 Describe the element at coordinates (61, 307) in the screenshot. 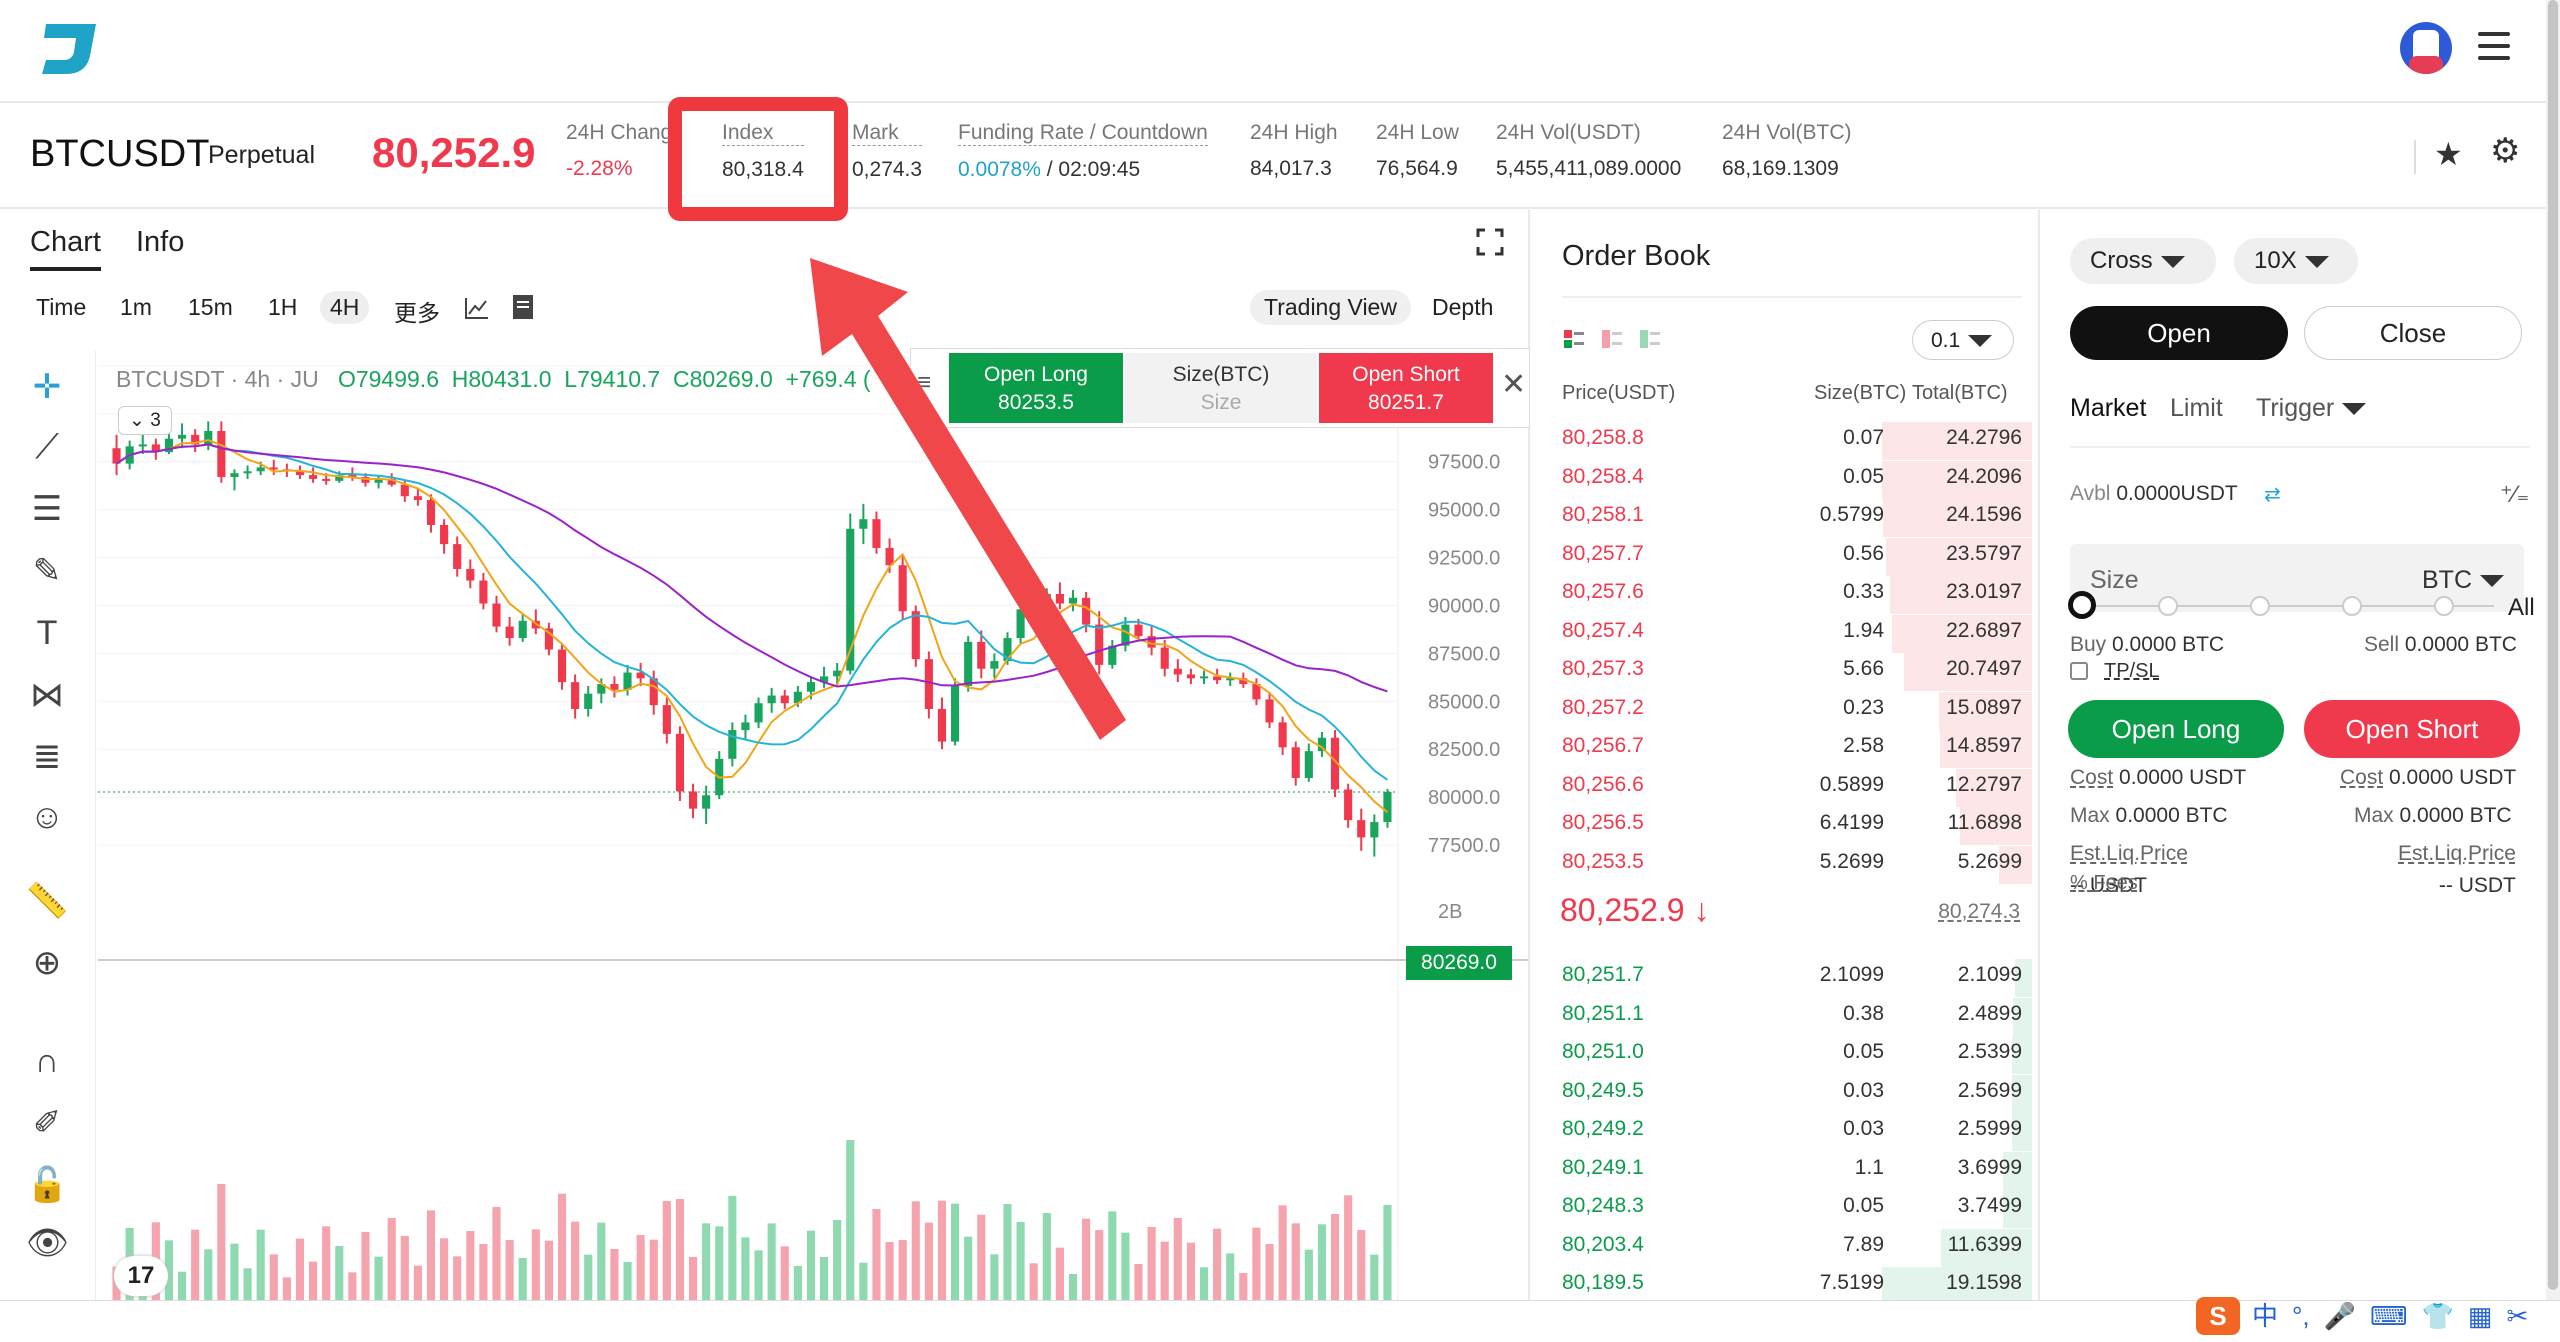

I see `tf-time: Time` at that location.